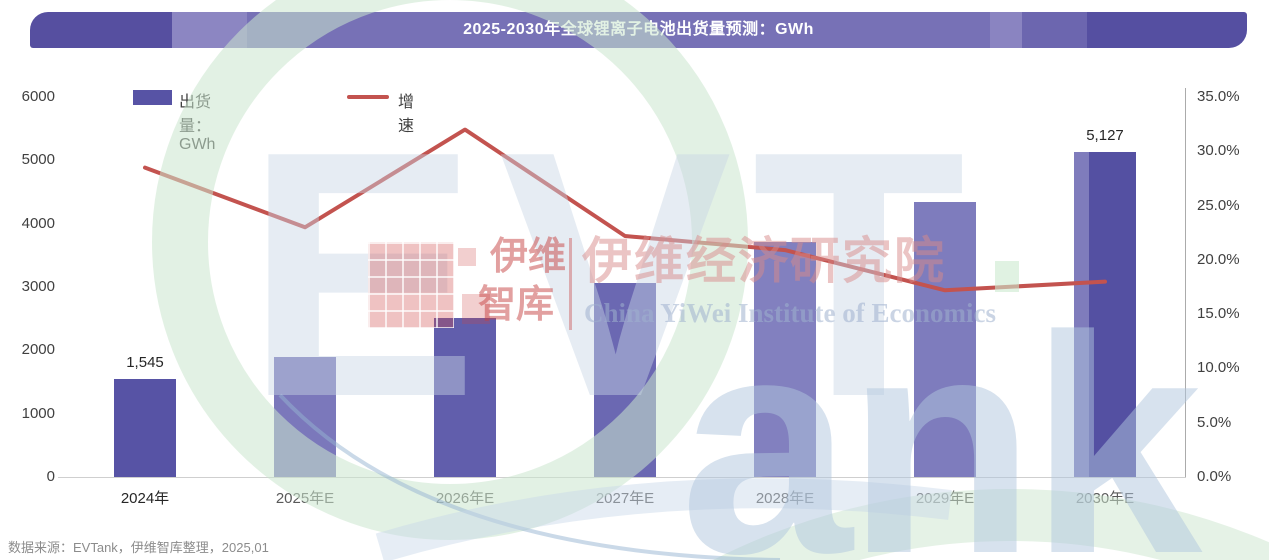 This screenshot has height=560, width=1269. Describe the element at coordinates (38, 96) in the screenshot. I see `y-axis-tick-left: 6000` at that location.